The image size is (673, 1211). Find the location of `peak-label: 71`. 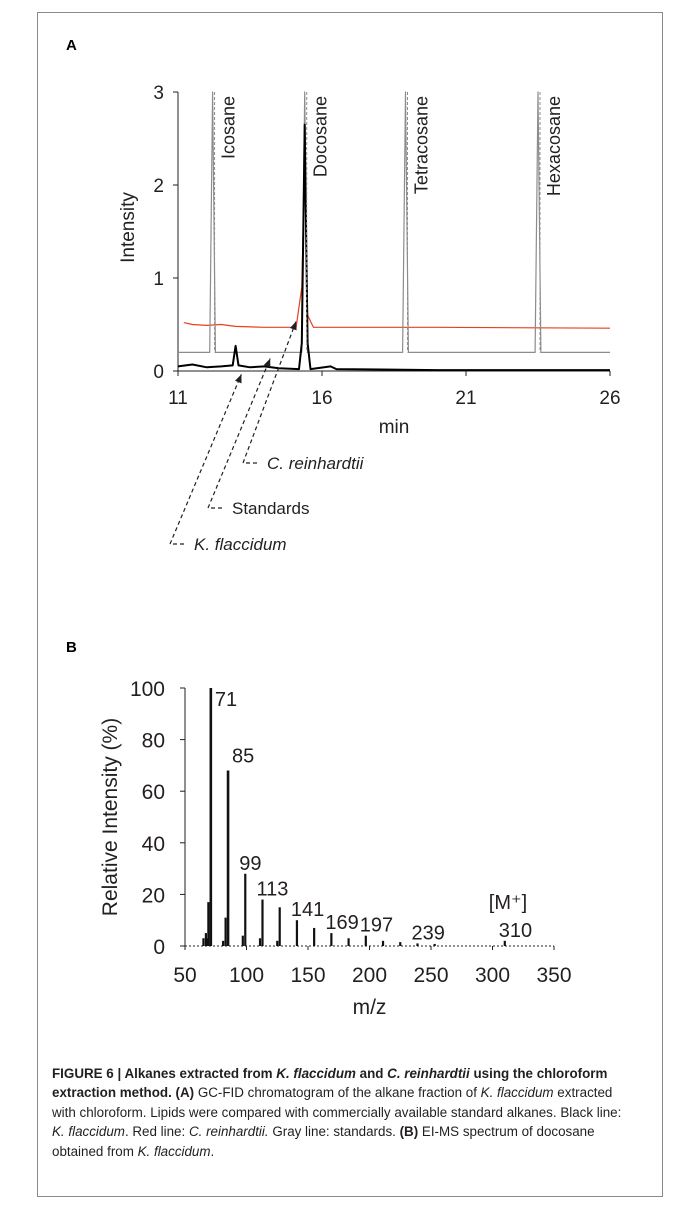

peak-label: 71 is located at coordinates (226, 700).